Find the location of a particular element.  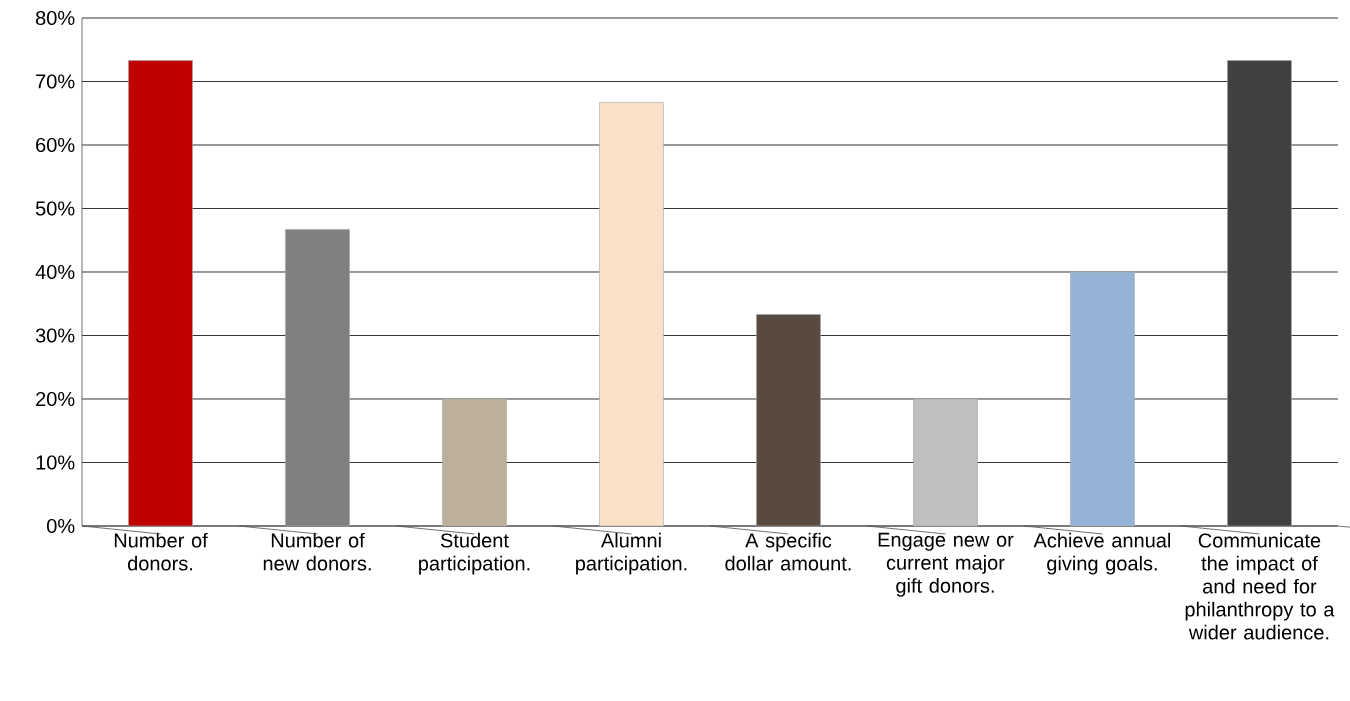

y-tick-label: 20% is located at coordinates (55, 399).